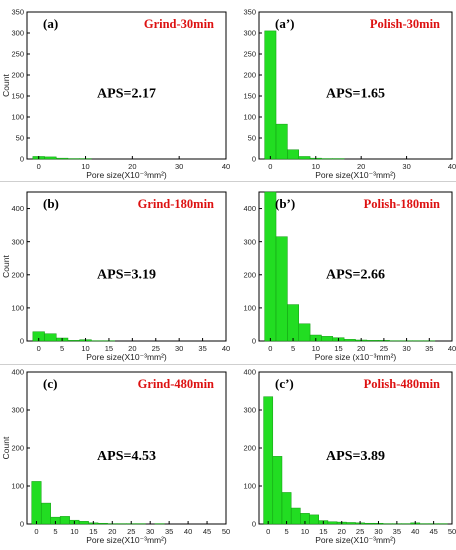  Describe the element at coordinates (51, 203) in the screenshot. I see `panel-label: (b)` at that location.